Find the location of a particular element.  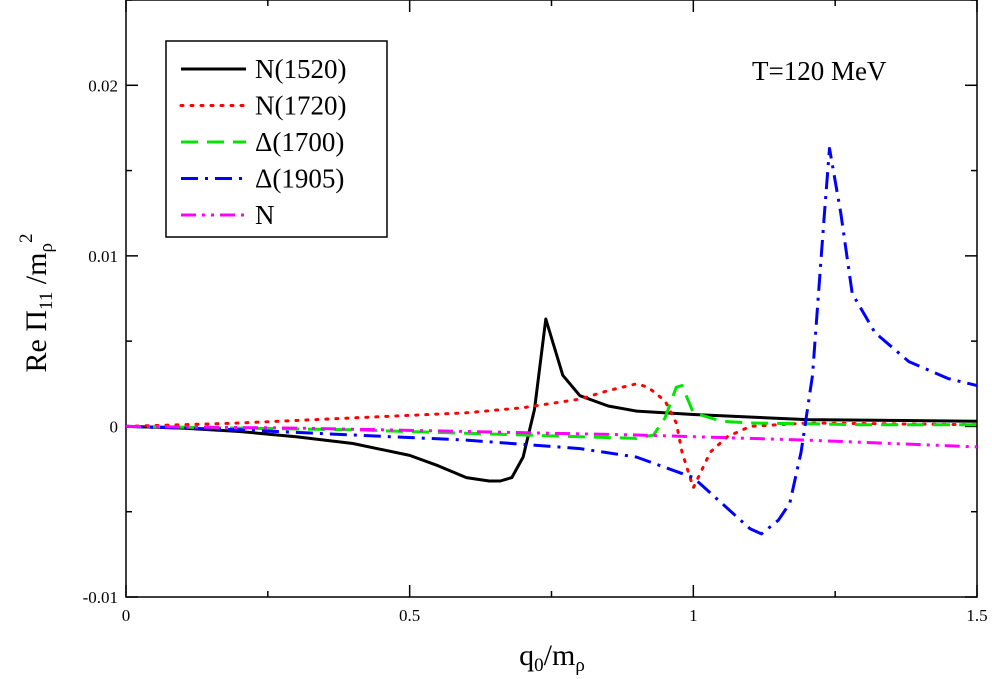

legend-label-5: N is located at coordinates (265, 215).